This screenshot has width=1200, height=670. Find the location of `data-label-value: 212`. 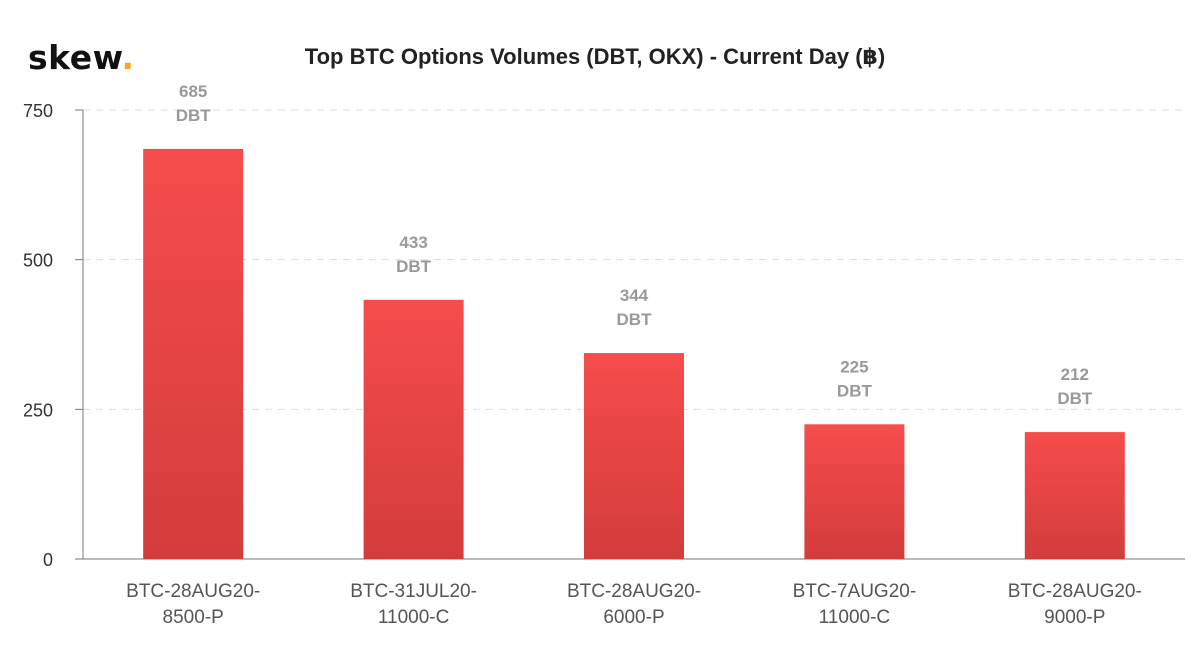

data-label-value: 212 is located at coordinates (1075, 374).